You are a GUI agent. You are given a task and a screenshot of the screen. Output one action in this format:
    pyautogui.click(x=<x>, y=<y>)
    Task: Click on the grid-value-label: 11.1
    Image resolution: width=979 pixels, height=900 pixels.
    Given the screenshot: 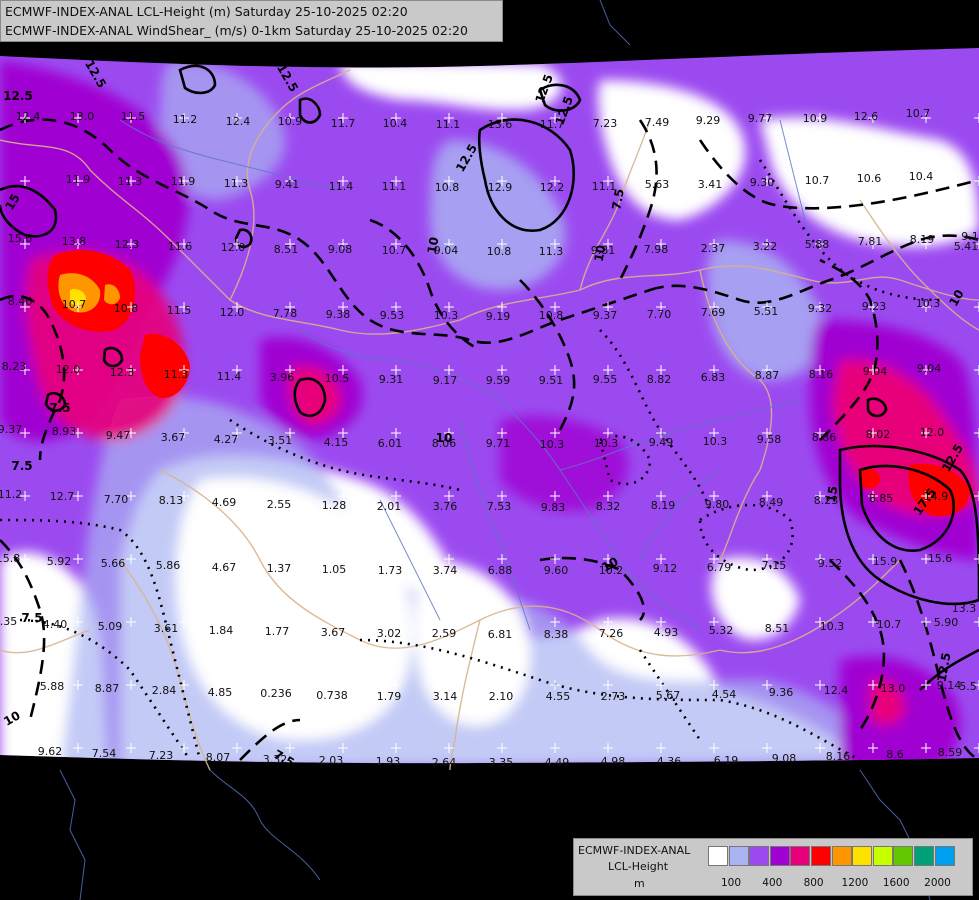 What is the action you would take?
    pyautogui.click(x=604, y=186)
    